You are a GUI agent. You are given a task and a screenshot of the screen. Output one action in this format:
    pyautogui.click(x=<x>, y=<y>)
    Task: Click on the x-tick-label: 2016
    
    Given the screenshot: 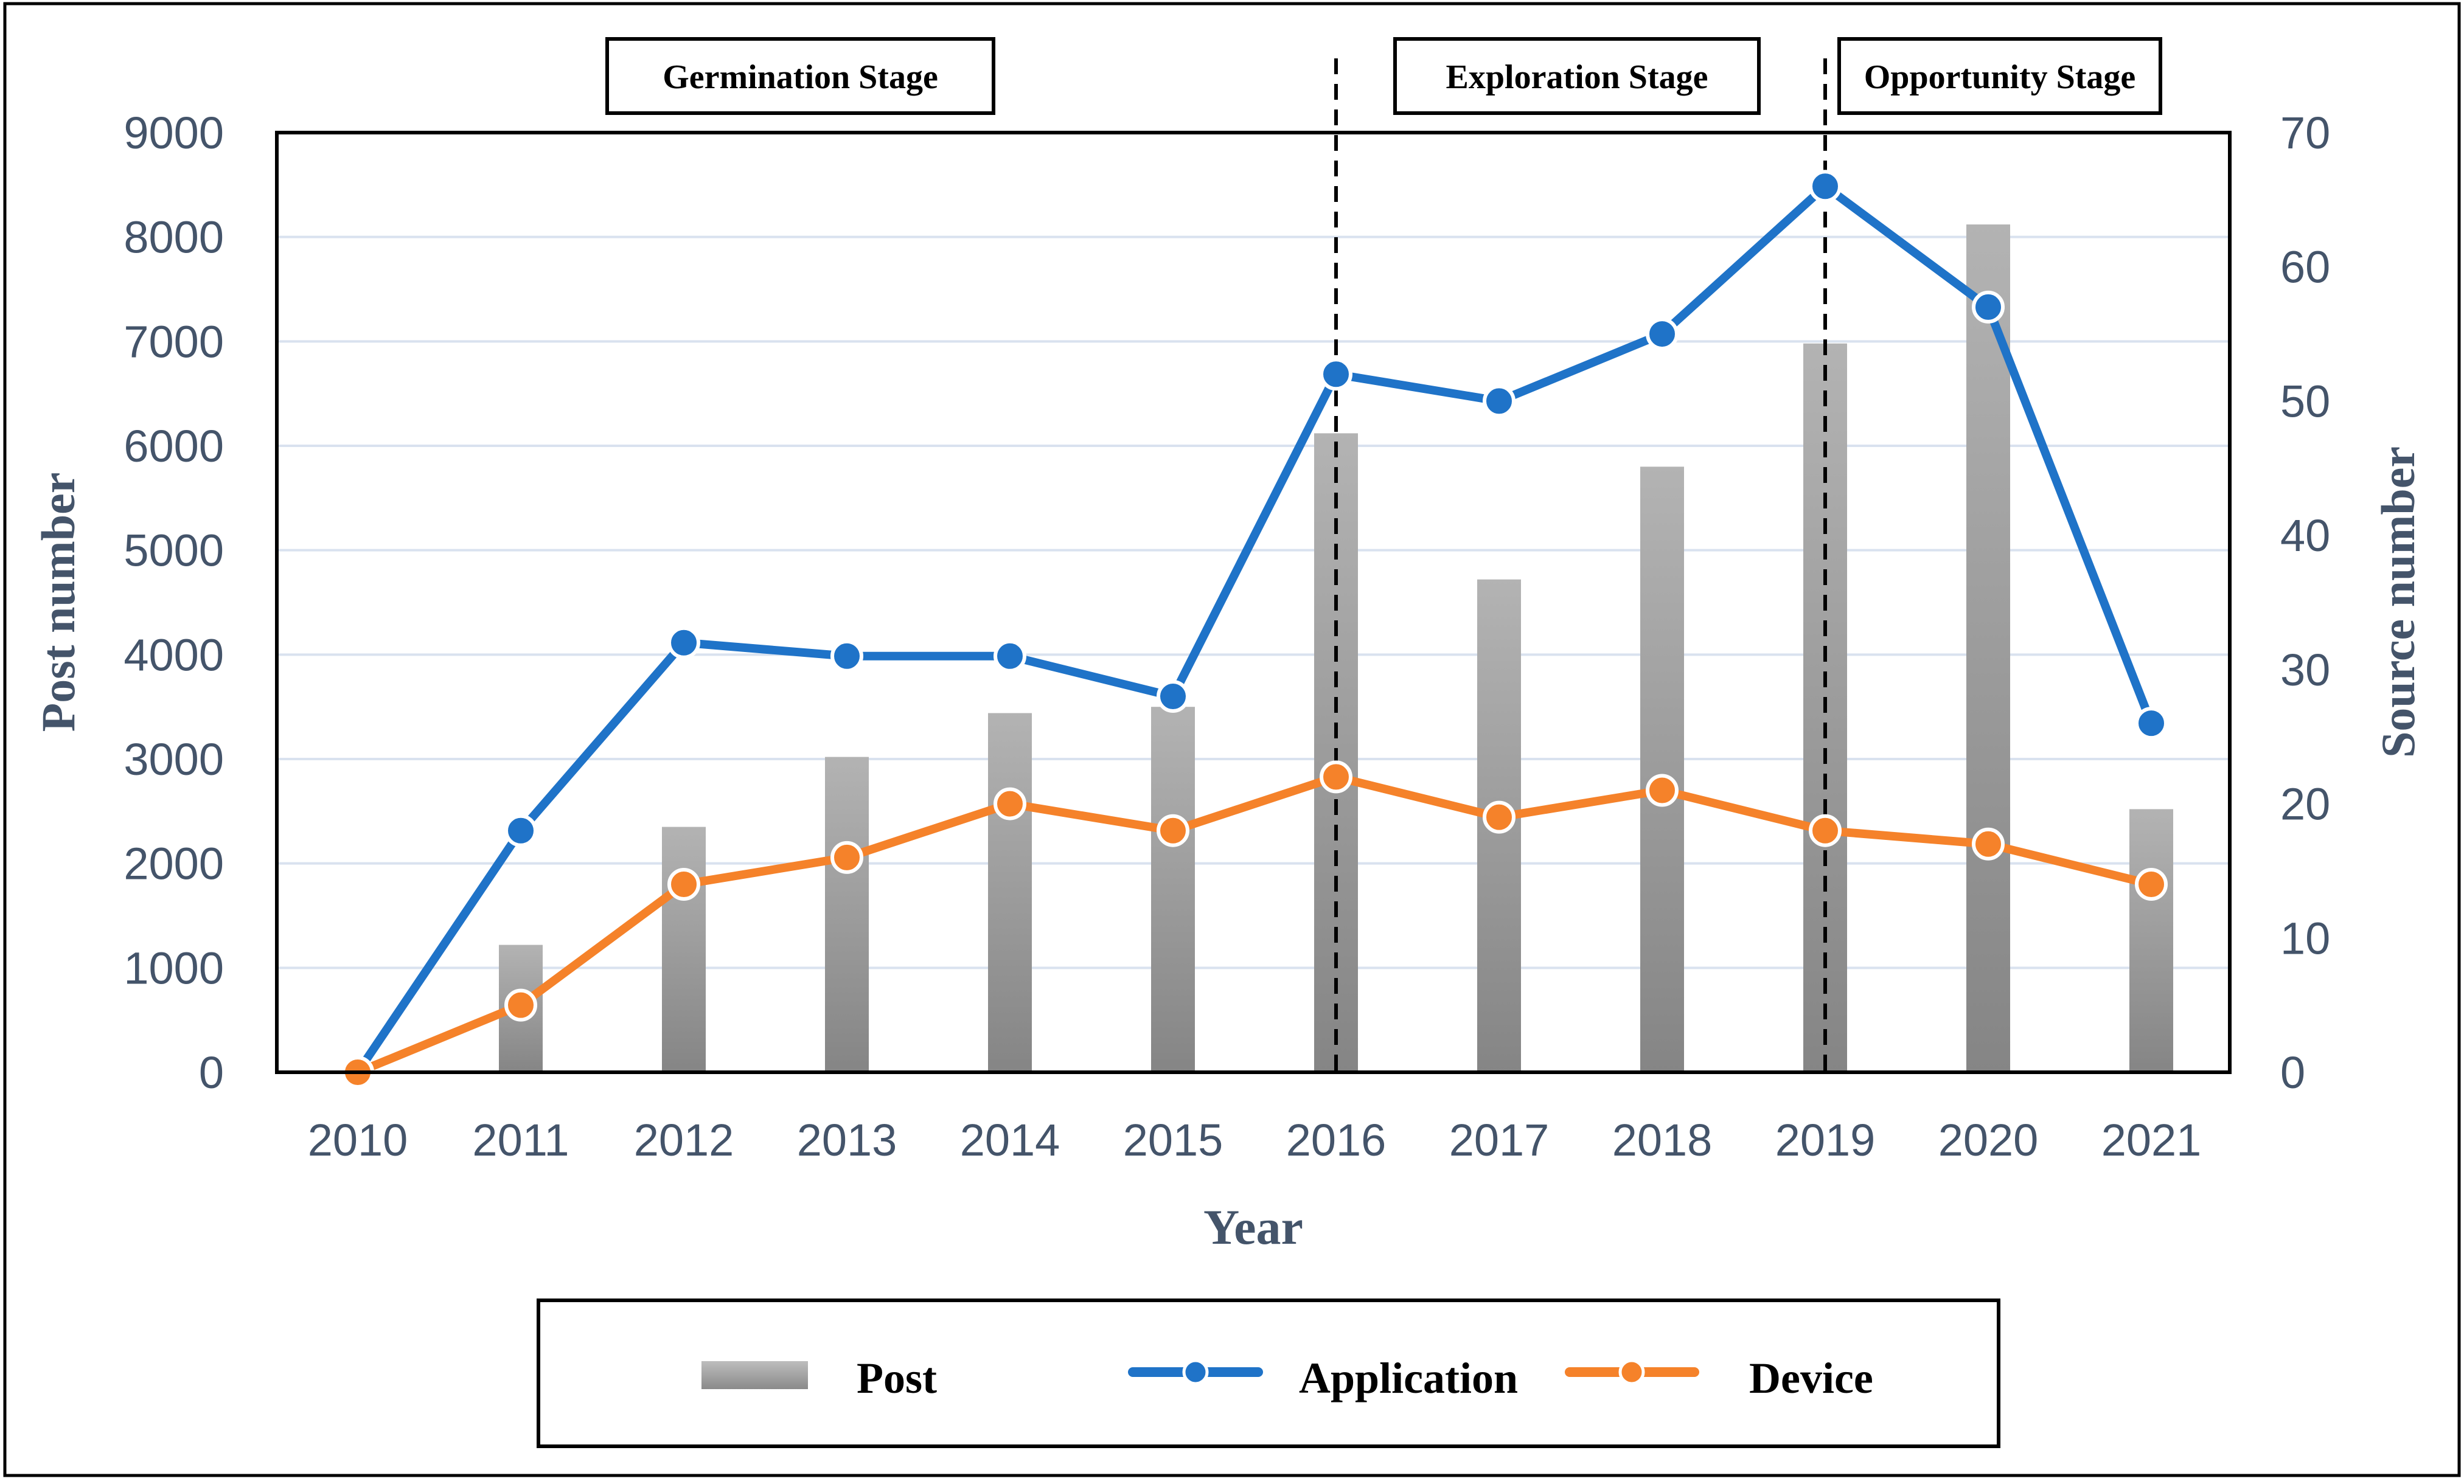 What is the action you would take?
    pyautogui.click(x=1337, y=1140)
    